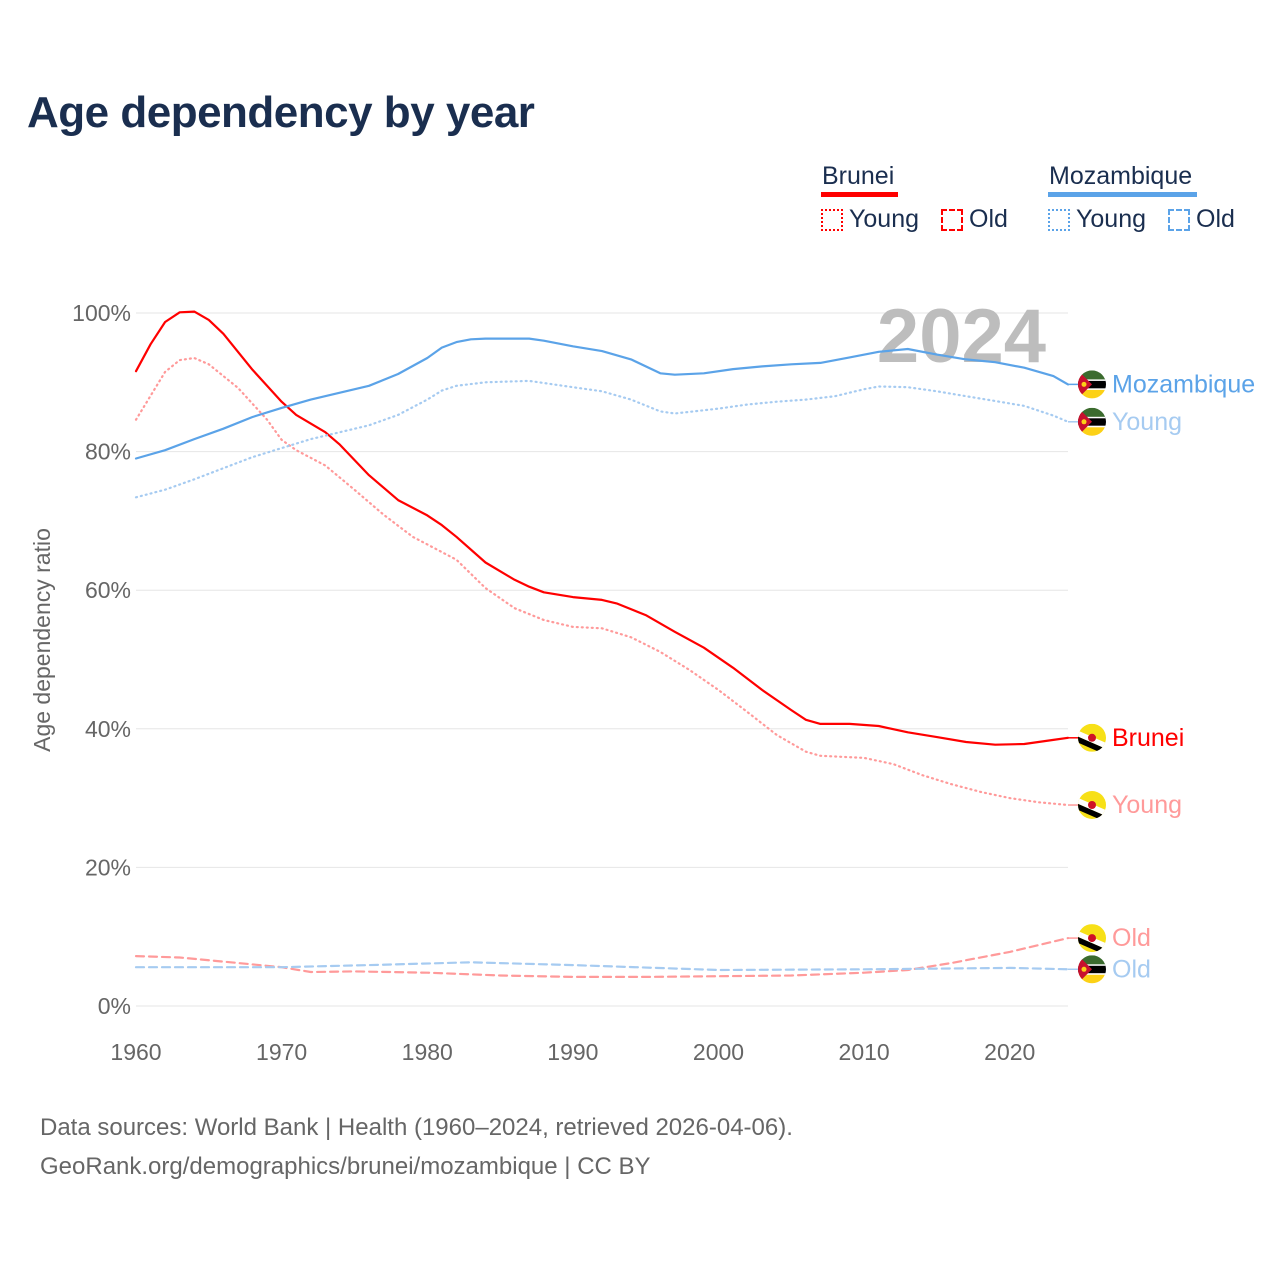  What do you see at coordinates (602, 439) in the screenshot?
I see `series-line-mozambique-young` at bounding box center [602, 439].